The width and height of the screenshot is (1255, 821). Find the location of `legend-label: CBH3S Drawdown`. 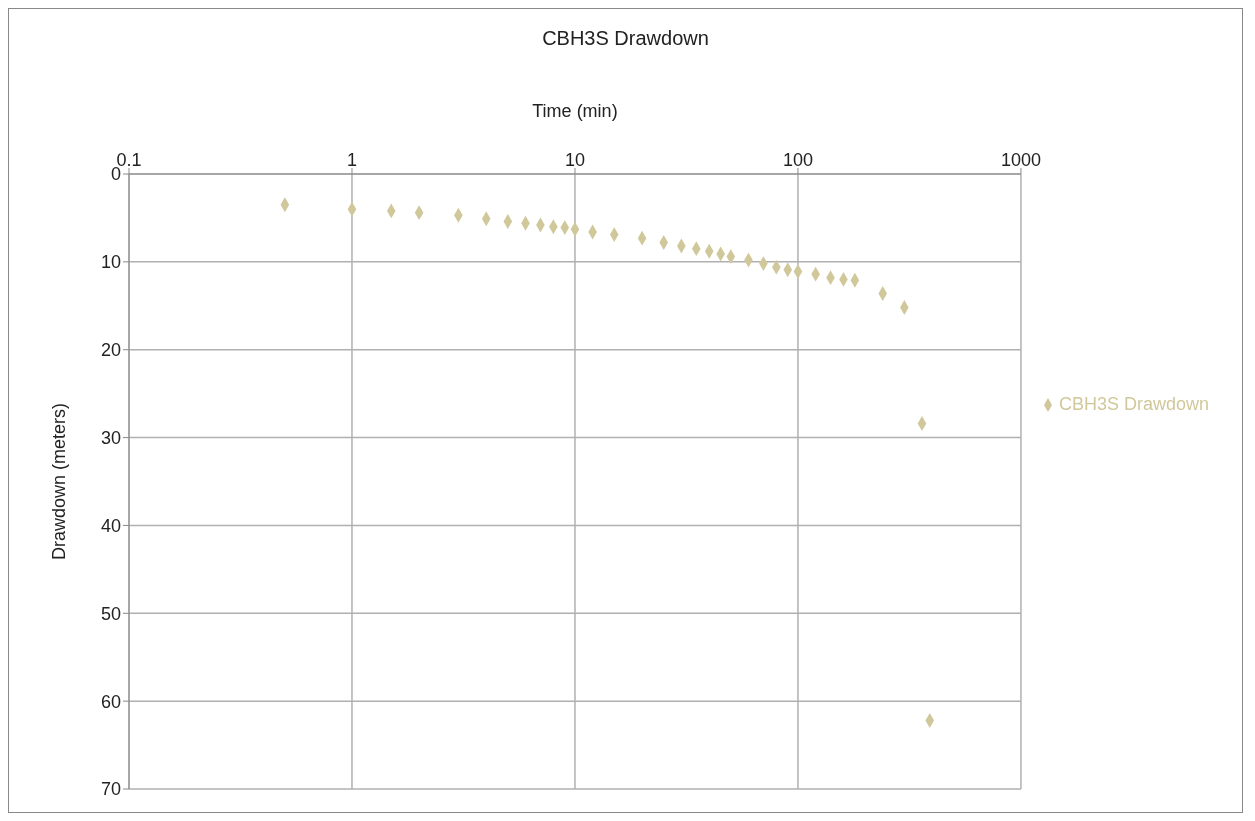

legend-label: CBH3S Drawdown is located at coordinates (1133, 403).